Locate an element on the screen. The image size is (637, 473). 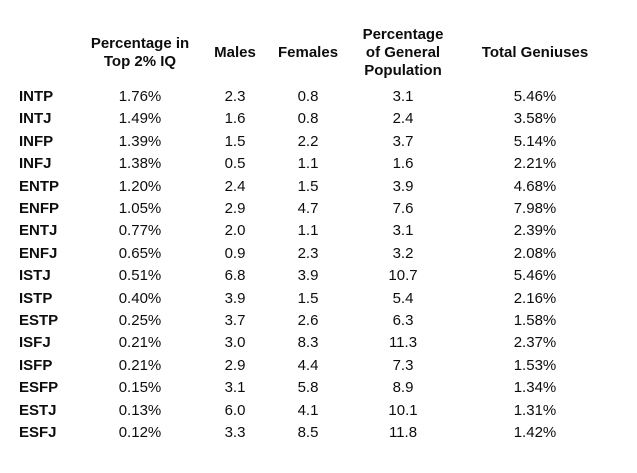
pct-top2-iq-cell: 1.38% is located at coordinates (140, 164).